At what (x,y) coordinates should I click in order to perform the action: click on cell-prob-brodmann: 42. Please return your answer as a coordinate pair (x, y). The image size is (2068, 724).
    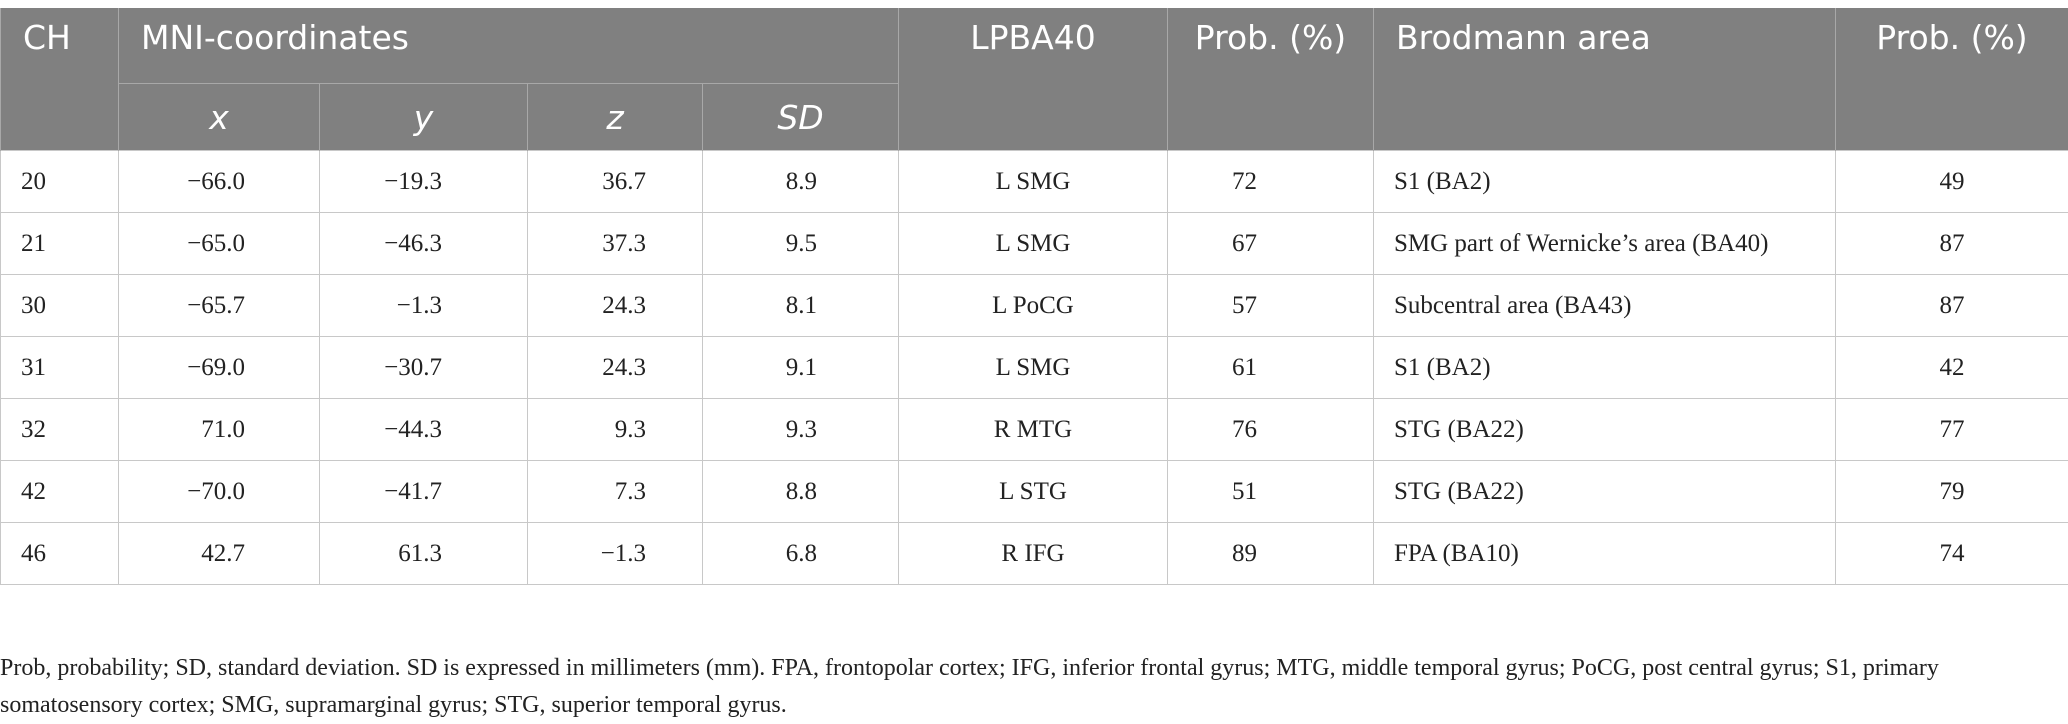
    Looking at the image, I should click on (1951, 367).